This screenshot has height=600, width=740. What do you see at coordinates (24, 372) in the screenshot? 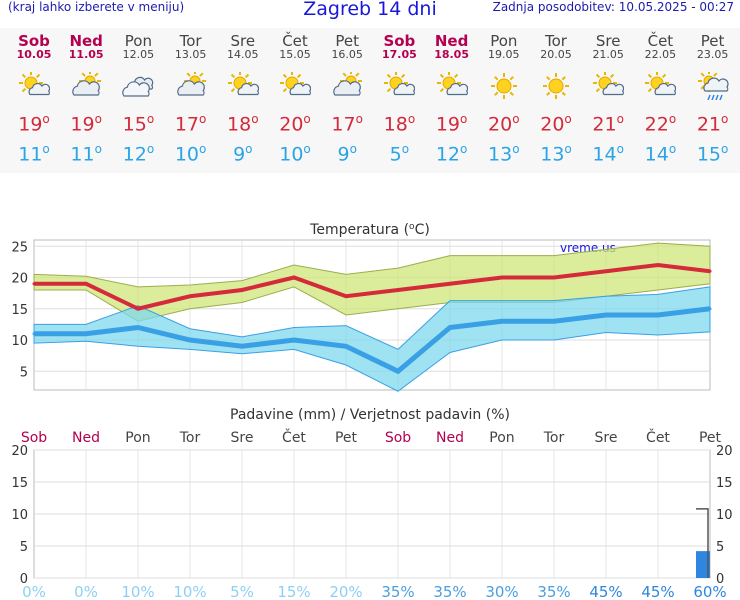
I see `temp-y-tick: 5` at bounding box center [24, 372].